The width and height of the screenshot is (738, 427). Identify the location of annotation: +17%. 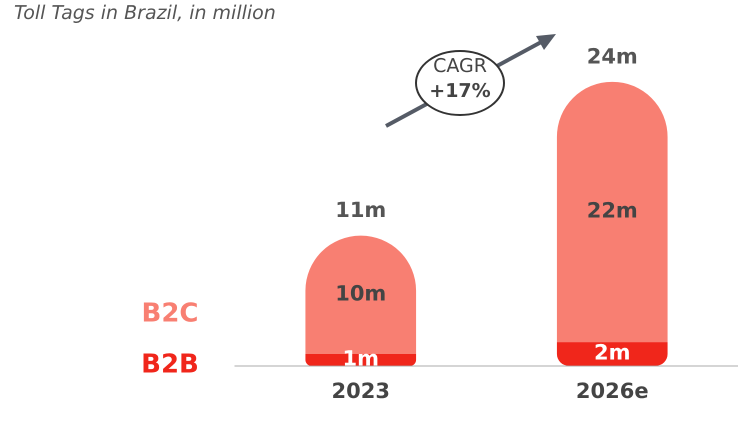
(460, 91).